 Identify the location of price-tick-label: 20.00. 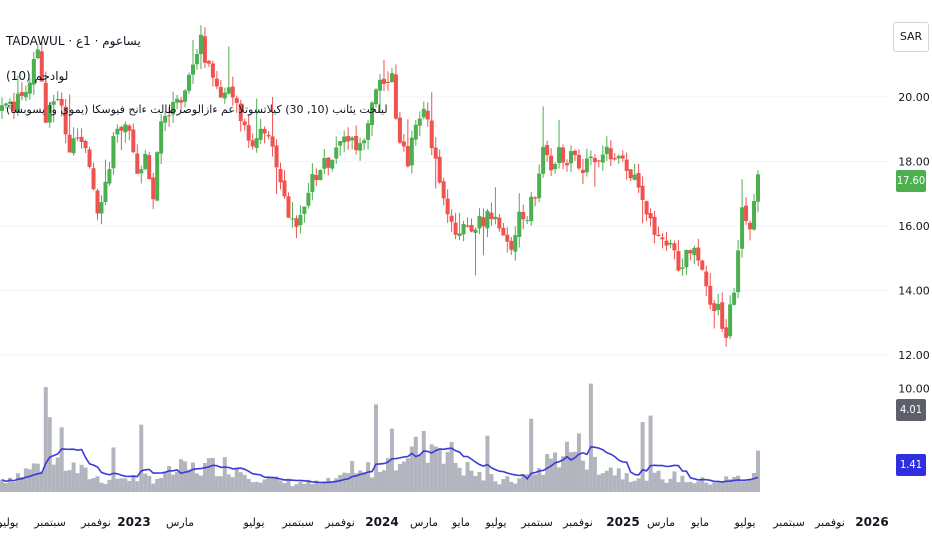
(914, 97).